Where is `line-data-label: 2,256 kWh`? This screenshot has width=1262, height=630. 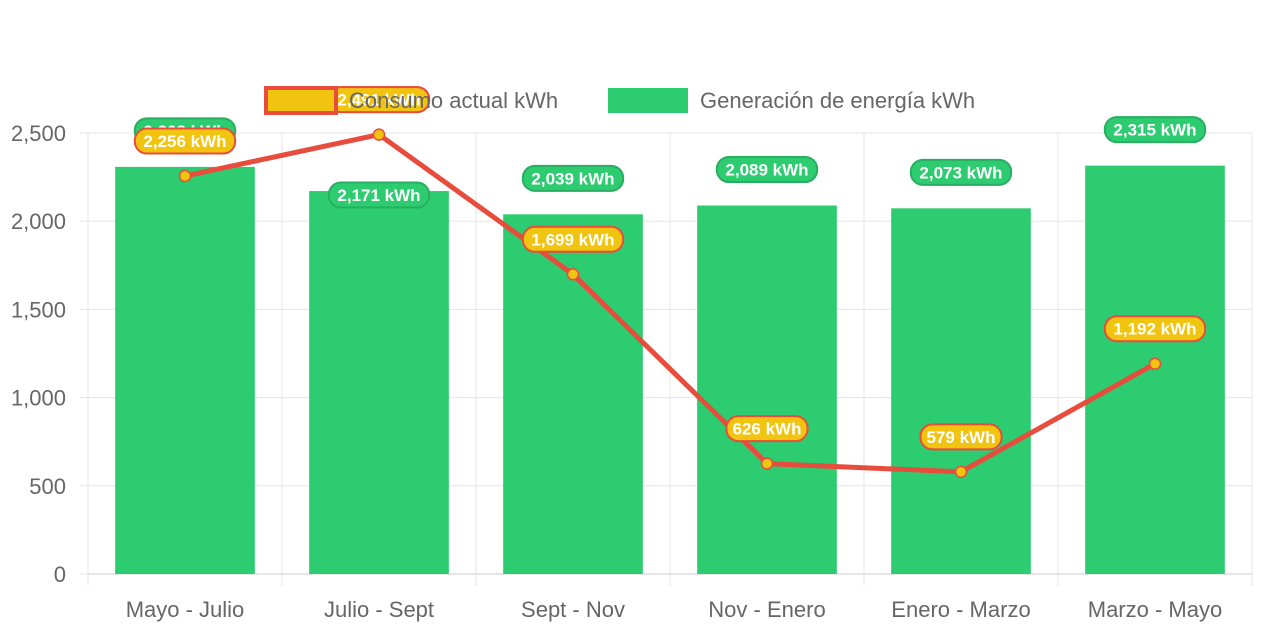
line-data-label: 2,256 kWh is located at coordinates (185, 141).